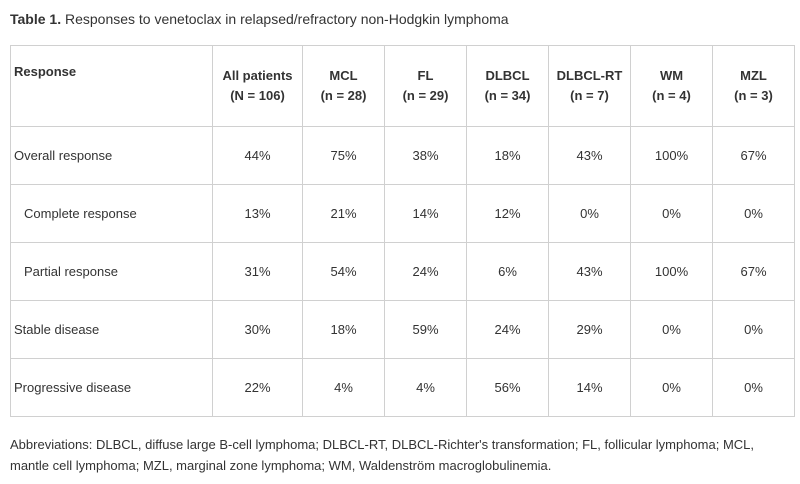 The width and height of the screenshot is (800, 484). What do you see at coordinates (671, 86) in the screenshot?
I see `column-header-wm: WM (n = 4)` at bounding box center [671, 86].